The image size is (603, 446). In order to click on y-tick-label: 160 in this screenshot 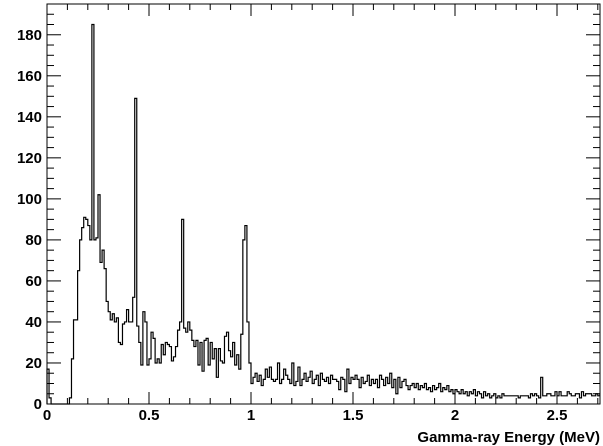, I will do `click(29, 76)`.